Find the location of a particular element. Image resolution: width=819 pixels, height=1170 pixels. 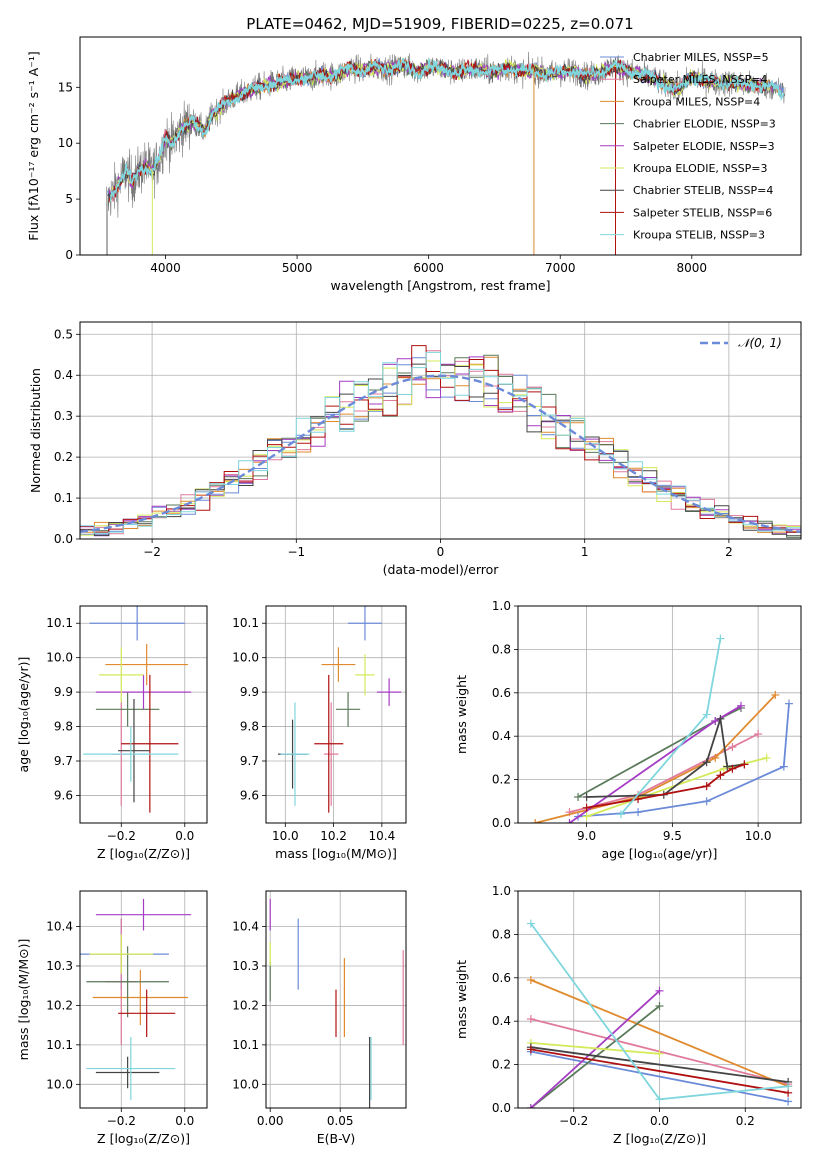

x-axis-label: E(B-V) is located at coordinates (336, 1138).